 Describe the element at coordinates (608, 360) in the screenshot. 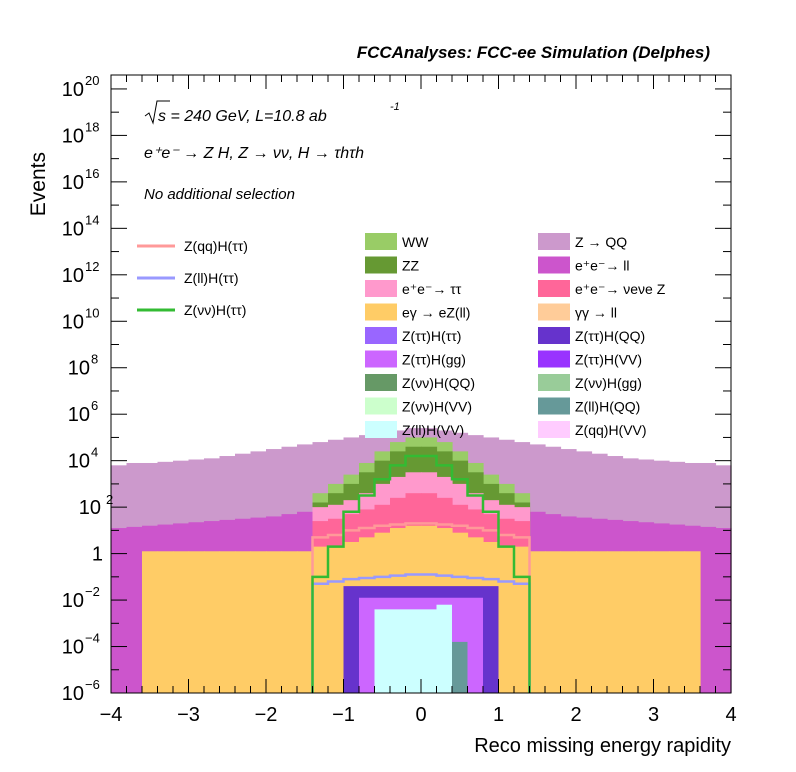

I see `legend-label: Z(ττ)H(VV)` at that location.